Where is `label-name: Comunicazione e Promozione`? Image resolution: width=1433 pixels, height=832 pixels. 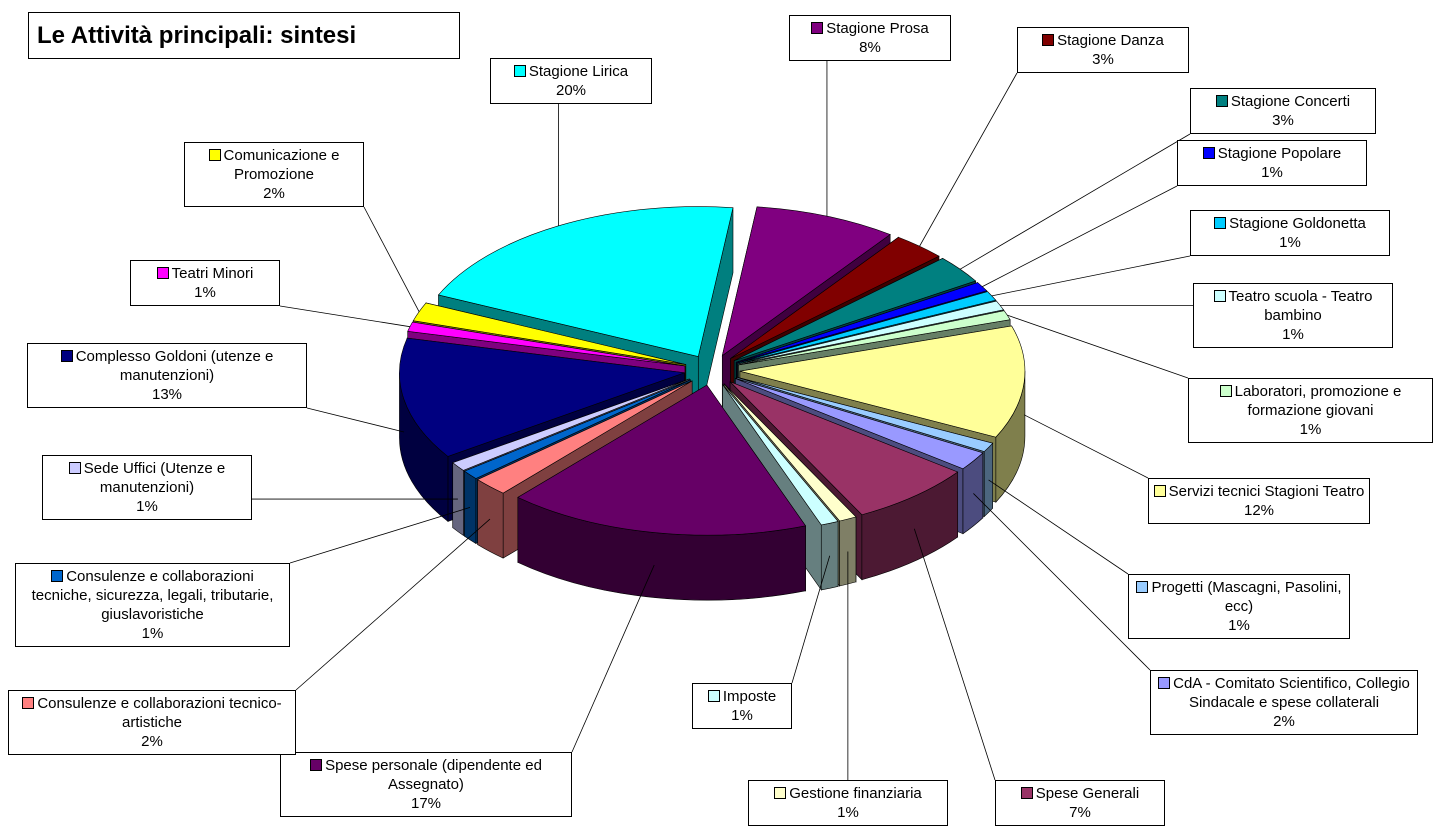 label-name: Comunicazione e Promozione is located at coordinates (274, 165).